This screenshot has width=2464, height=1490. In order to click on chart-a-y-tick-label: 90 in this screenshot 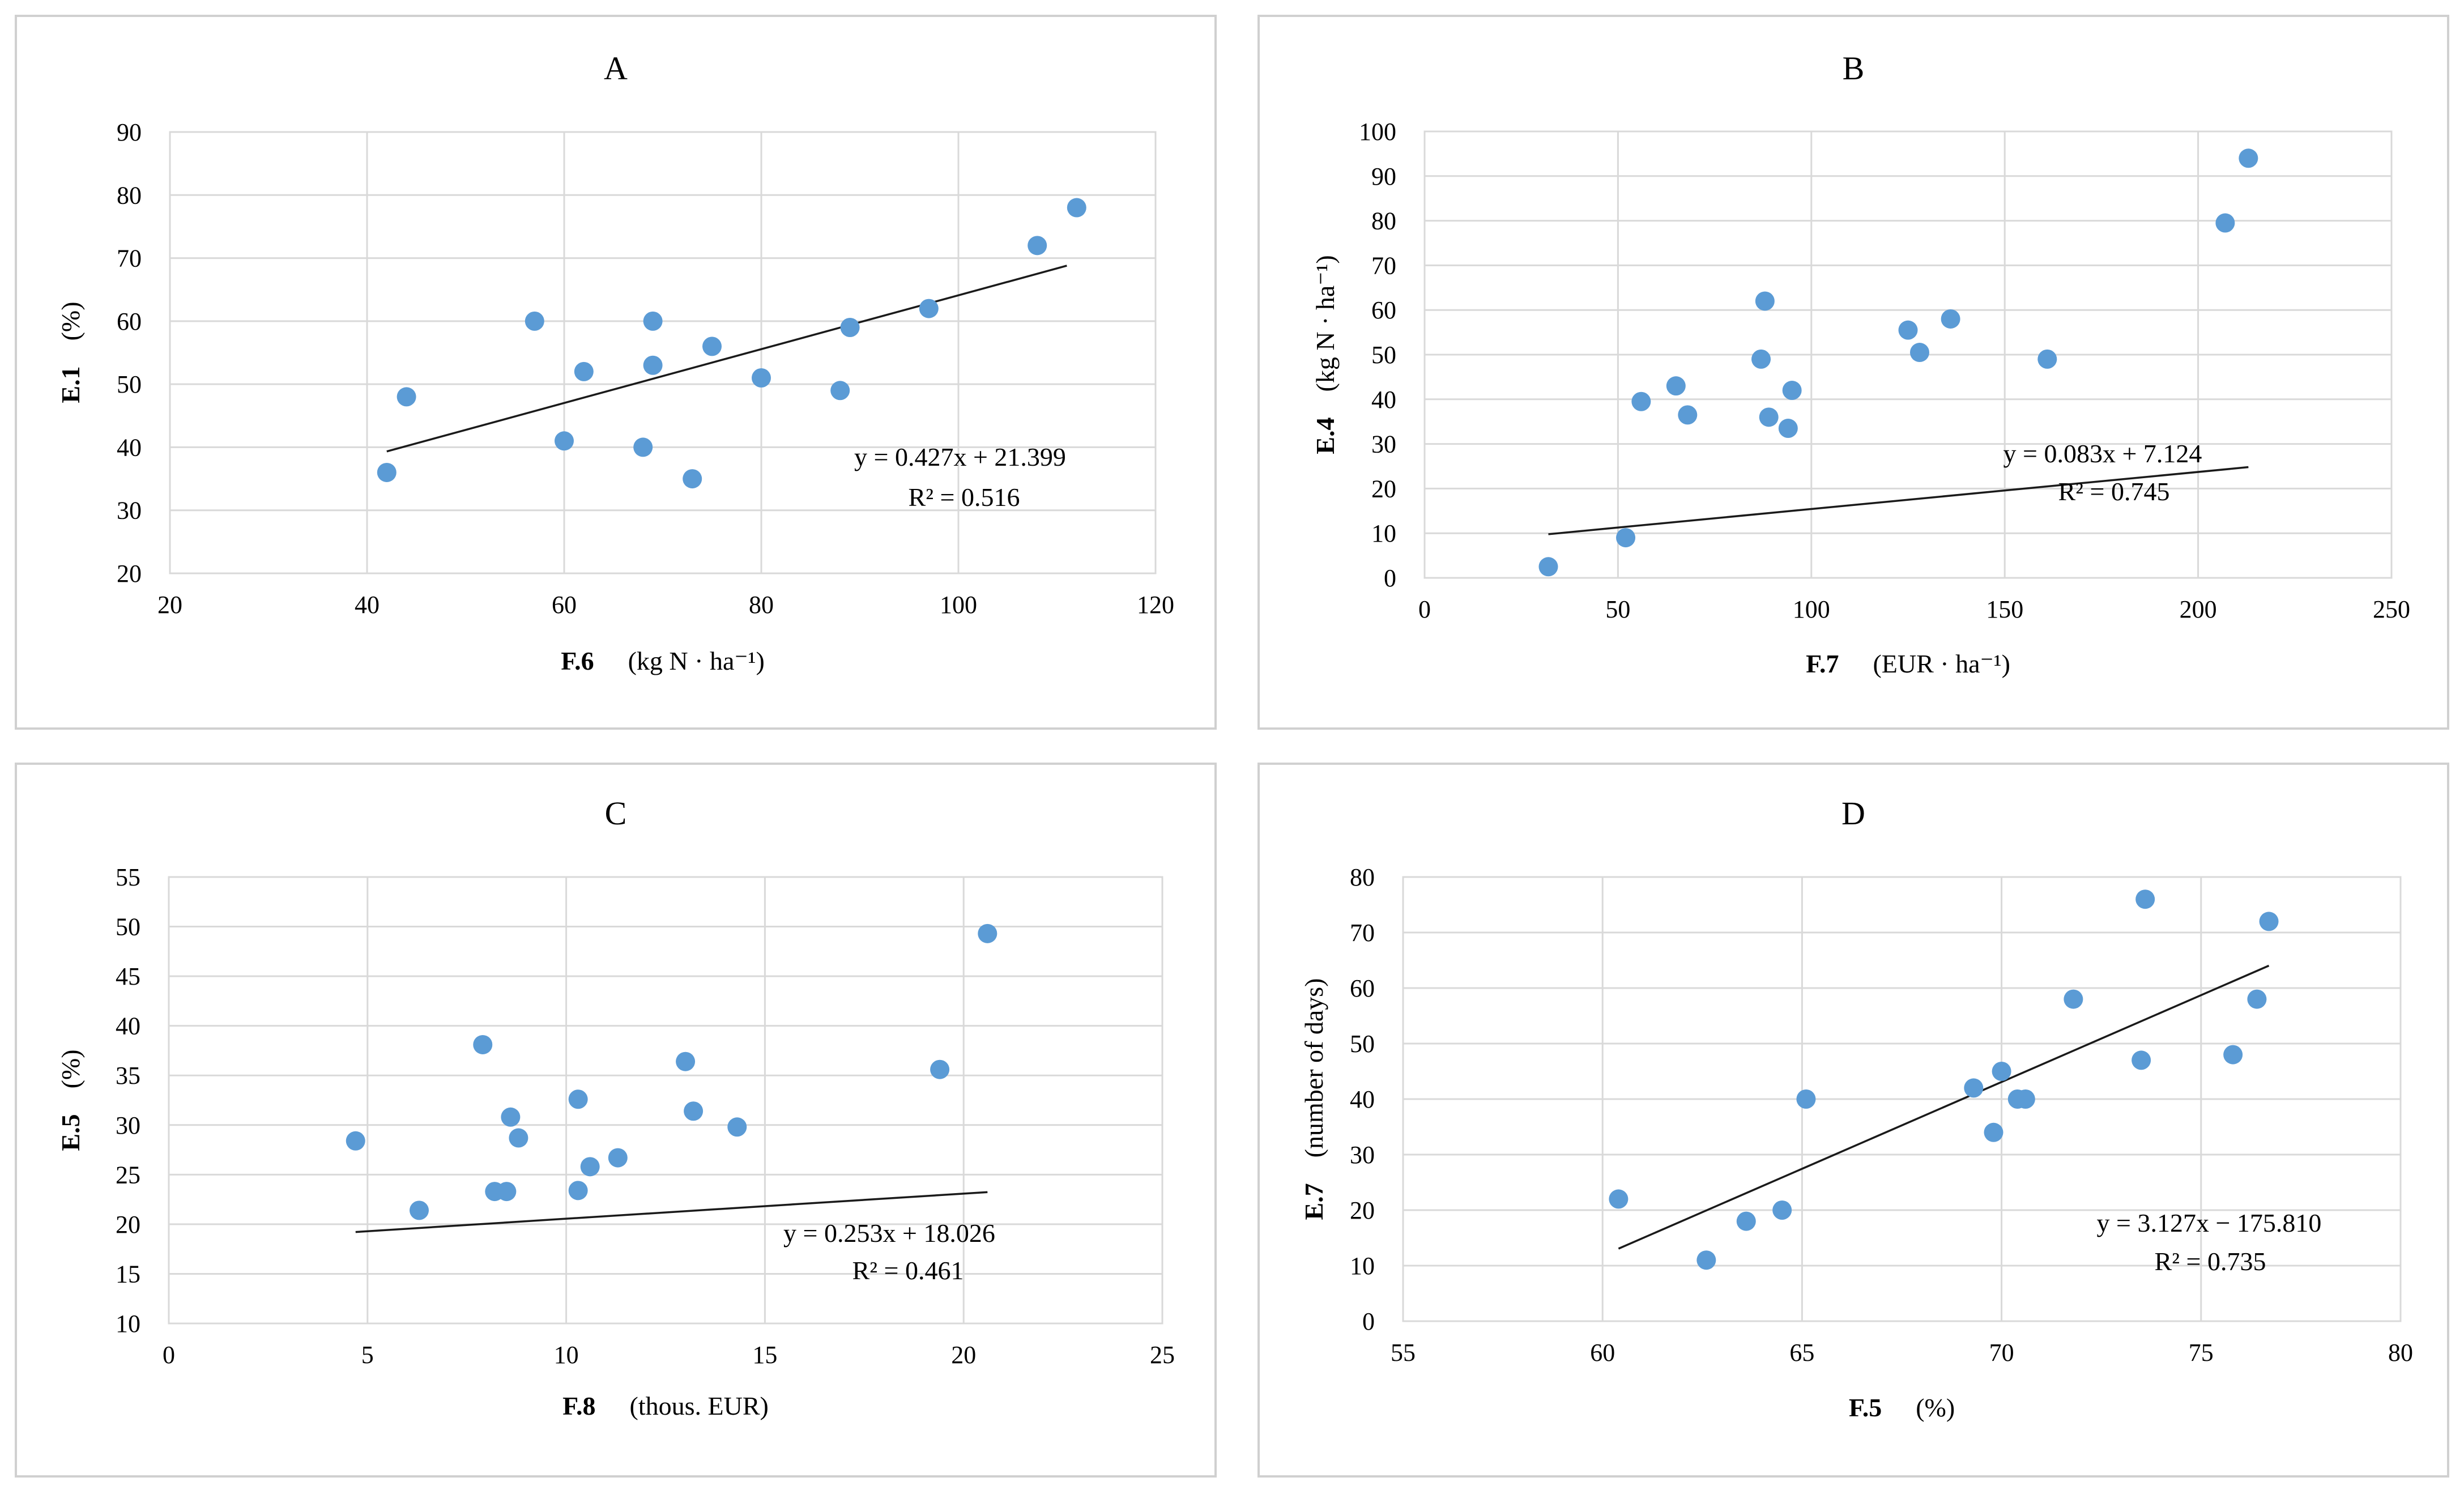, I will do `click(129, 132)`.